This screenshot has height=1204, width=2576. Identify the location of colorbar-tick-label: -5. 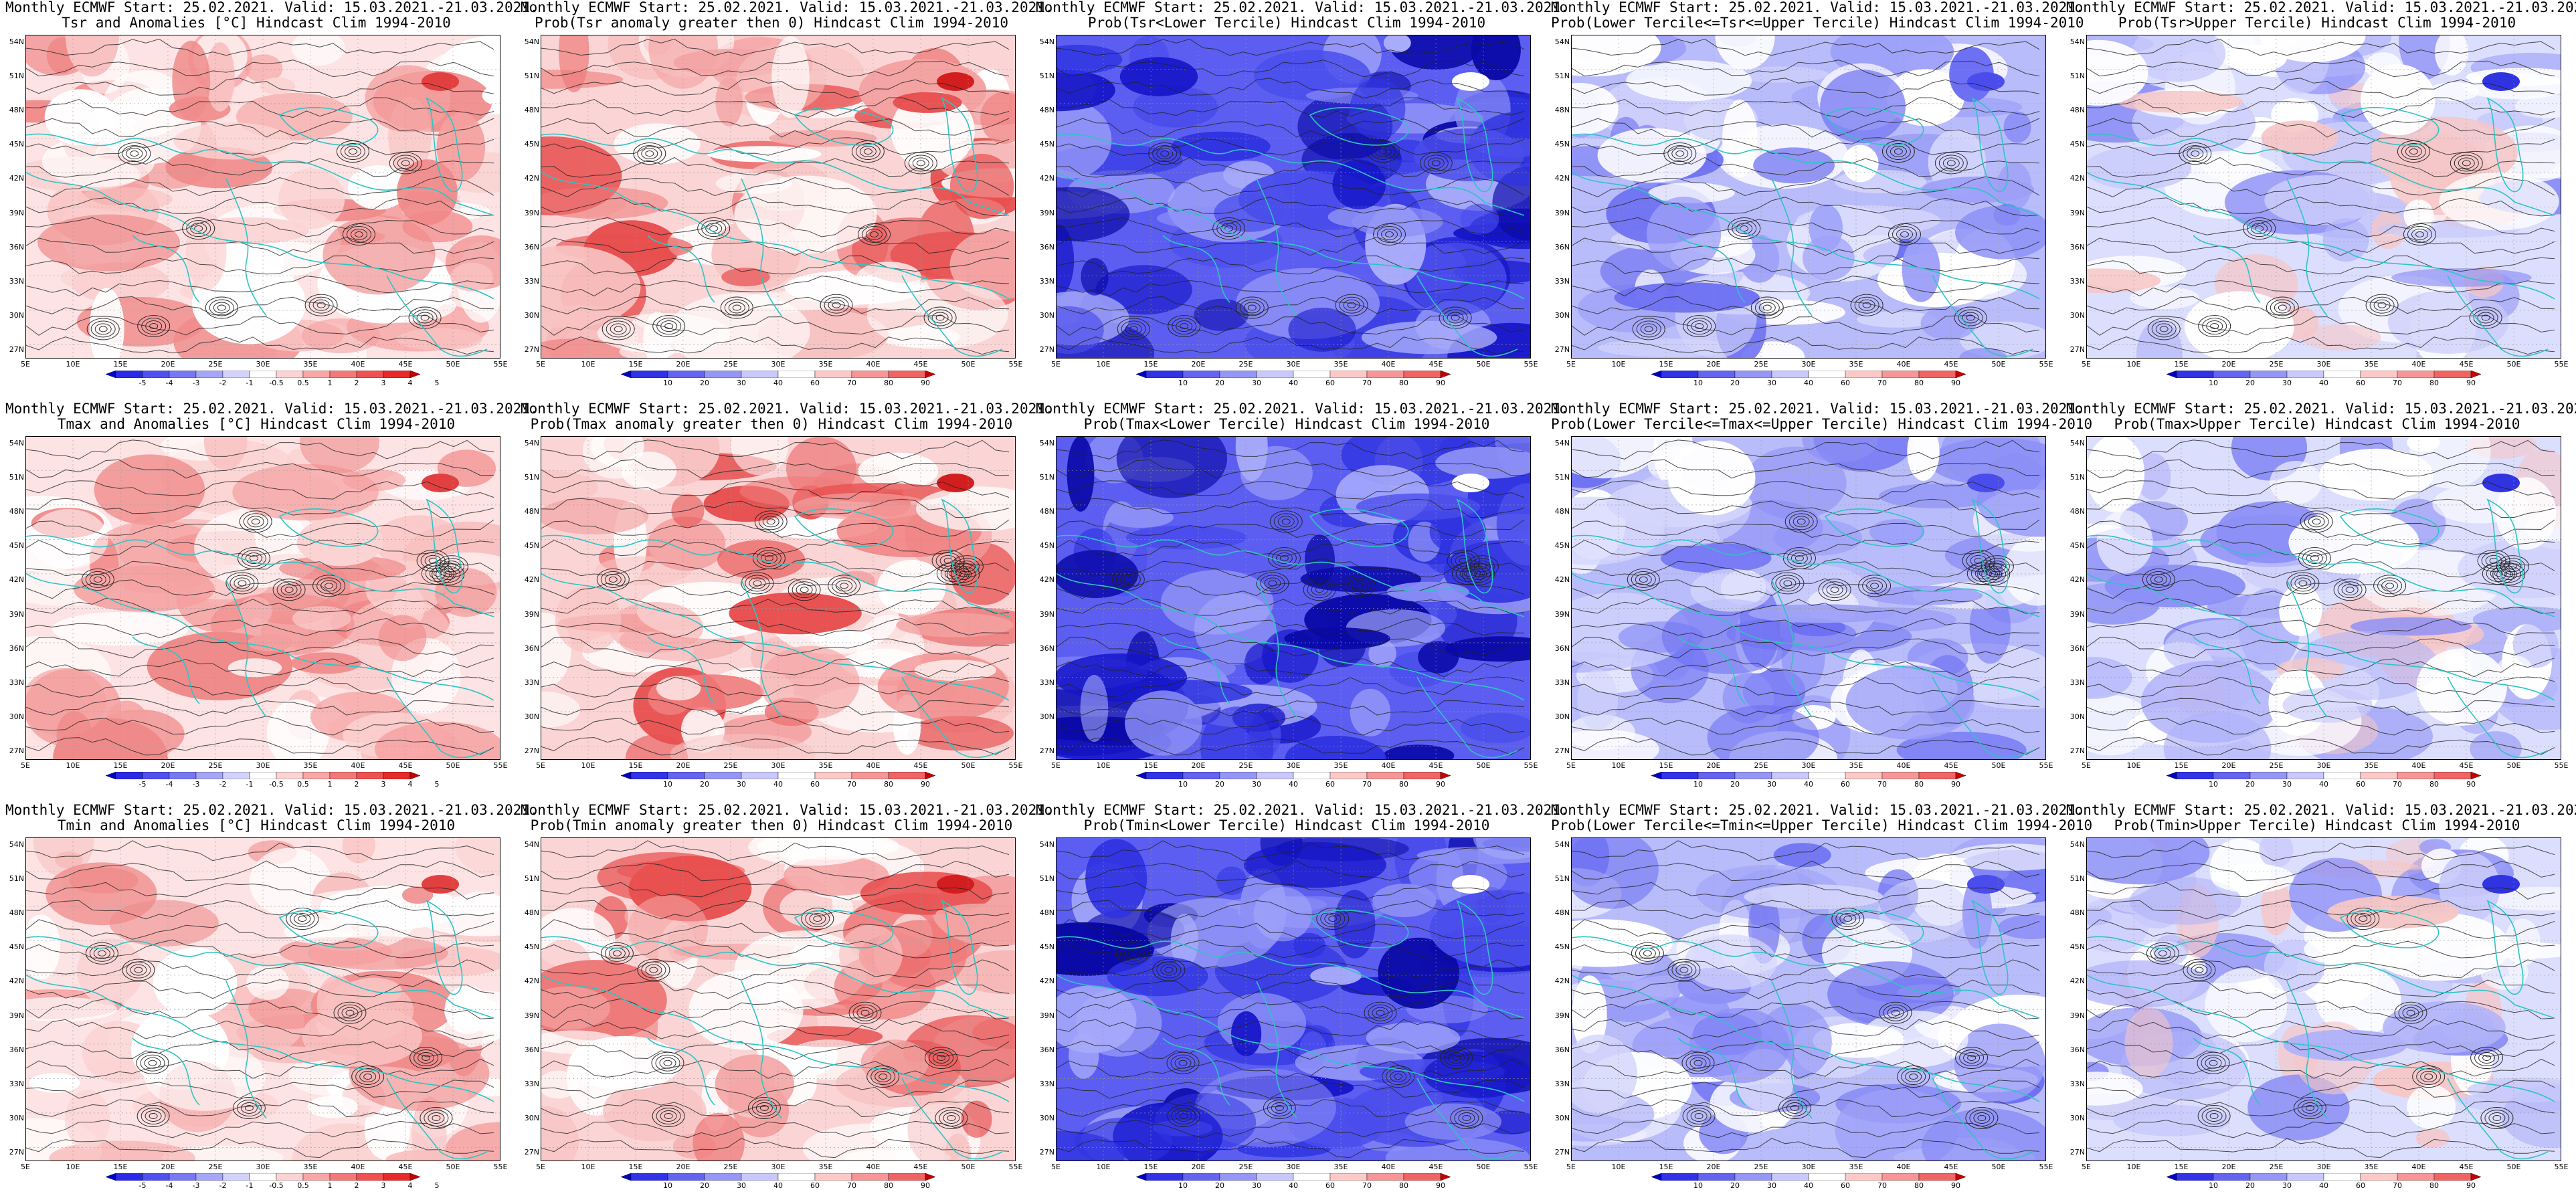
(143, 784).